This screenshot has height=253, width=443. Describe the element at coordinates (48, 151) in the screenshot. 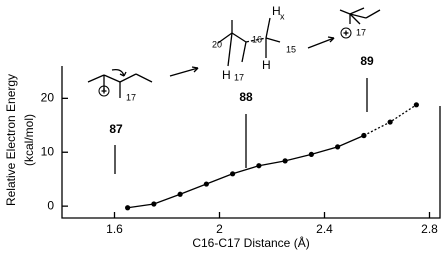

I see `y-tick-label: 10` at that location.